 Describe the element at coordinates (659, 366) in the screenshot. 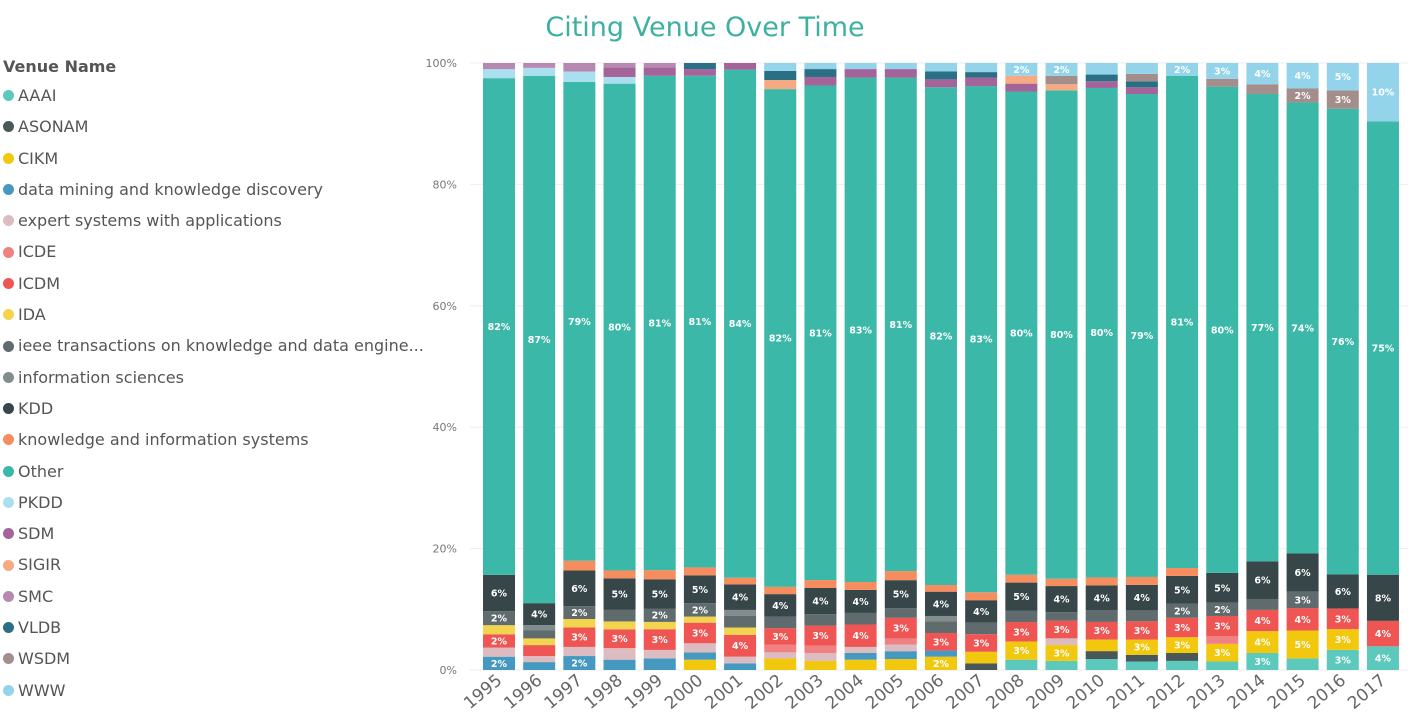

I see `bar-stack-1999` at that location.